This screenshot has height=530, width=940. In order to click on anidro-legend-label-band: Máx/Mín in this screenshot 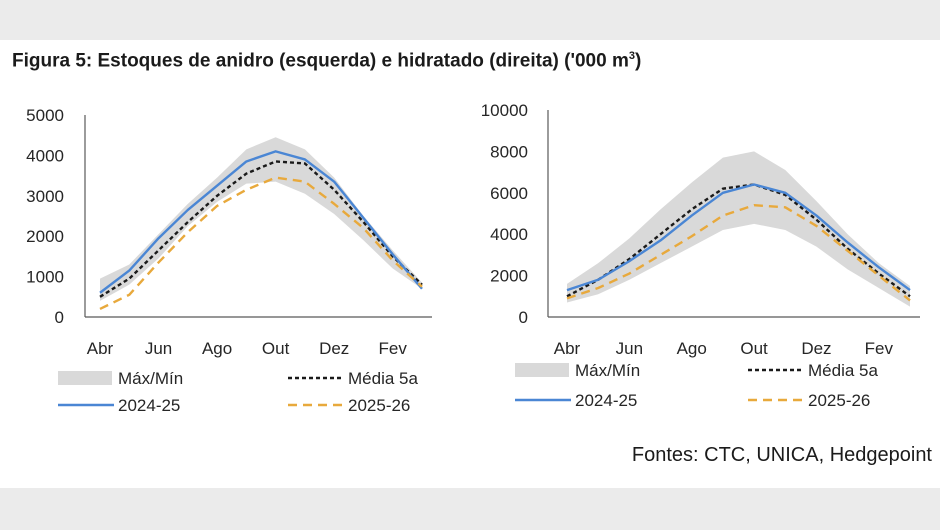, I will do `click(150, 378)`.